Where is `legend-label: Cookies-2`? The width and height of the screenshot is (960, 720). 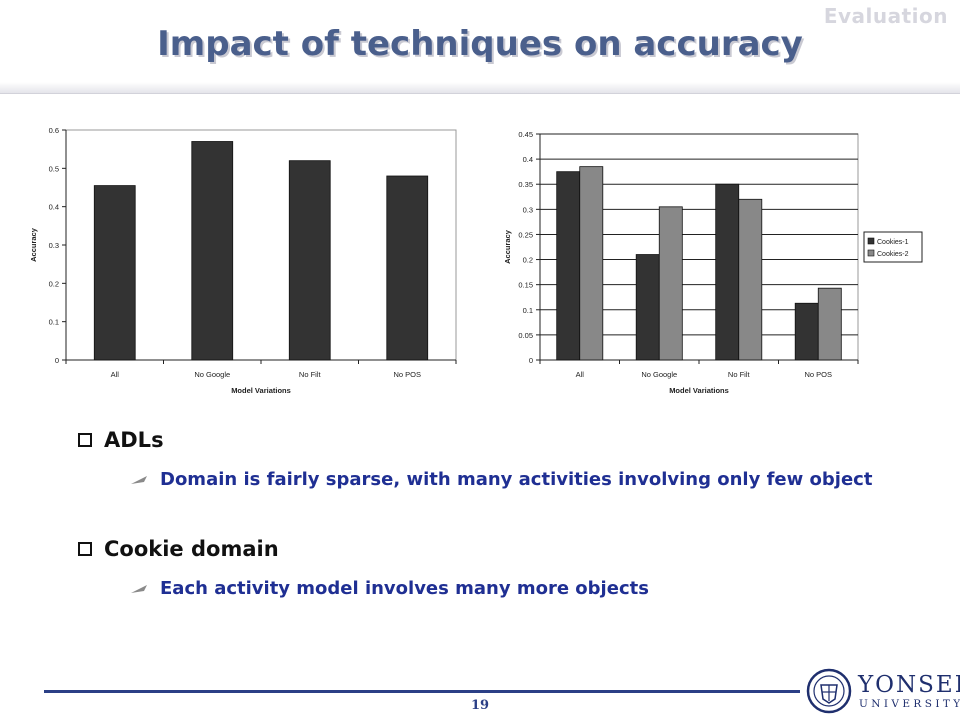 legend-label: Cookies-2 is located at coordinates (893, 254).